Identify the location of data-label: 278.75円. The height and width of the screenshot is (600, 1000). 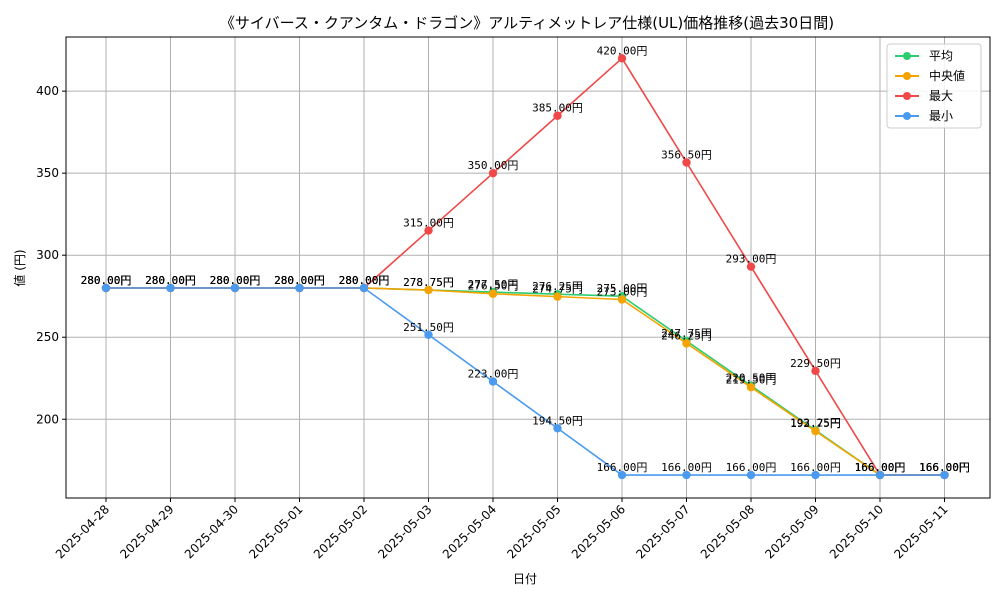
(428, 282).